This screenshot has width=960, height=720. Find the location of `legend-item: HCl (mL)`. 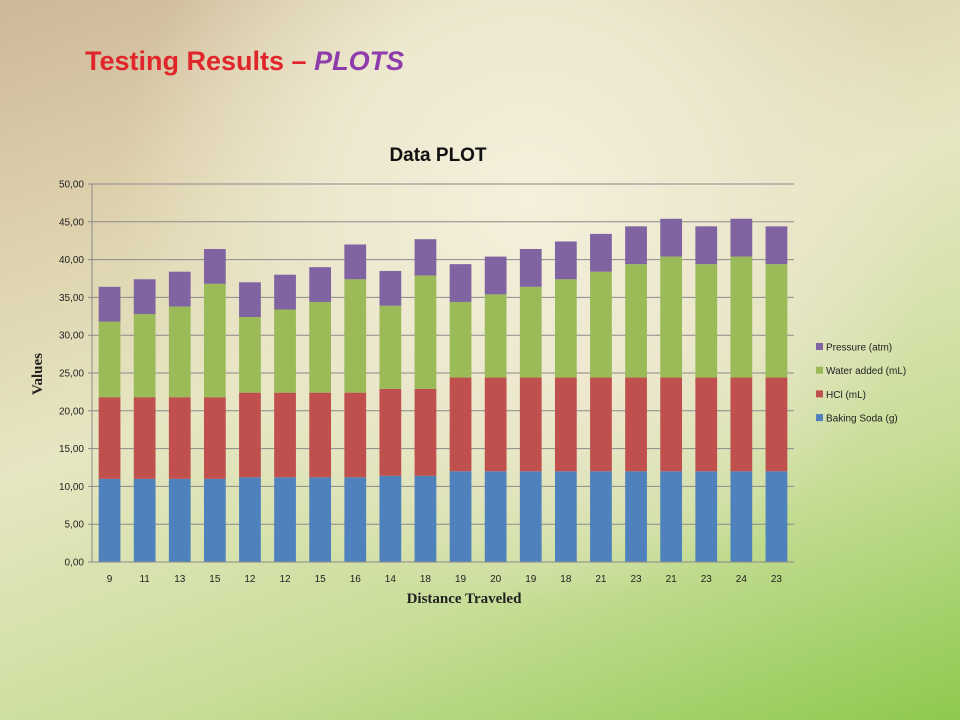

legend-item: HCl (mL) is located at coordinates (841, 395).